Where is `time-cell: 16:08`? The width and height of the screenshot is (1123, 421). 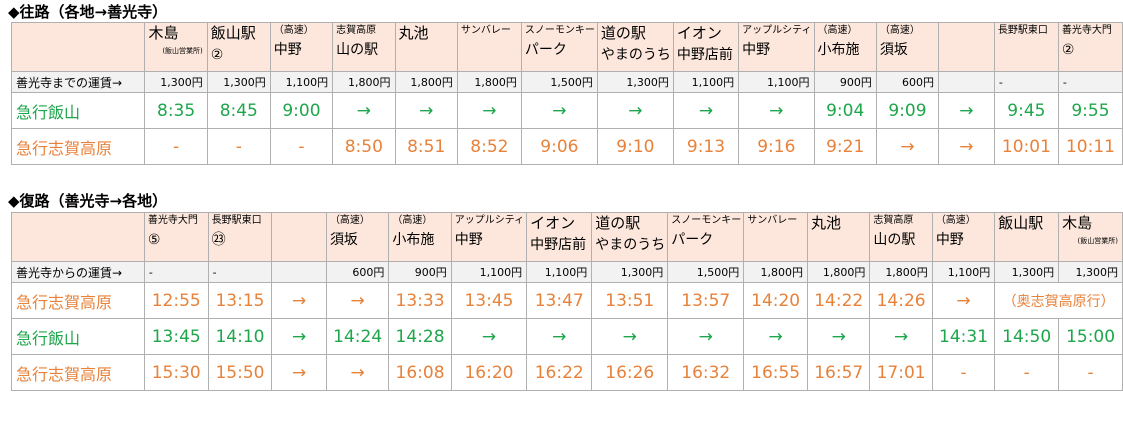
time-cell: 16:08 is located at coordinates (420, 372).